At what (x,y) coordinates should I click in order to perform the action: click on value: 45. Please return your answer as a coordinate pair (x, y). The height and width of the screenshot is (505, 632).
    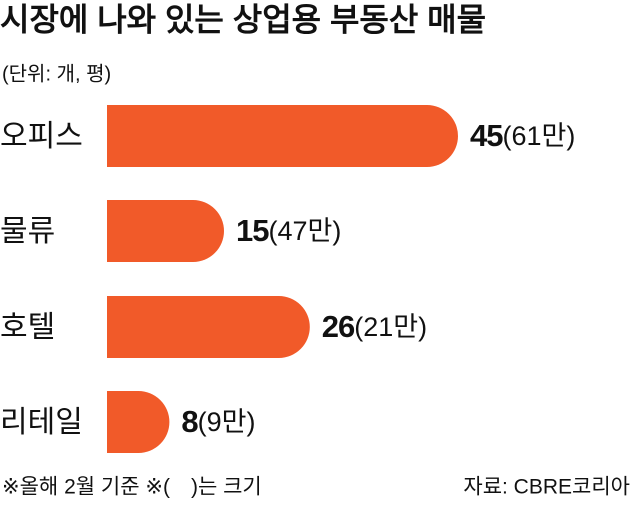
    Looking at the image, I should click on (486, 135).